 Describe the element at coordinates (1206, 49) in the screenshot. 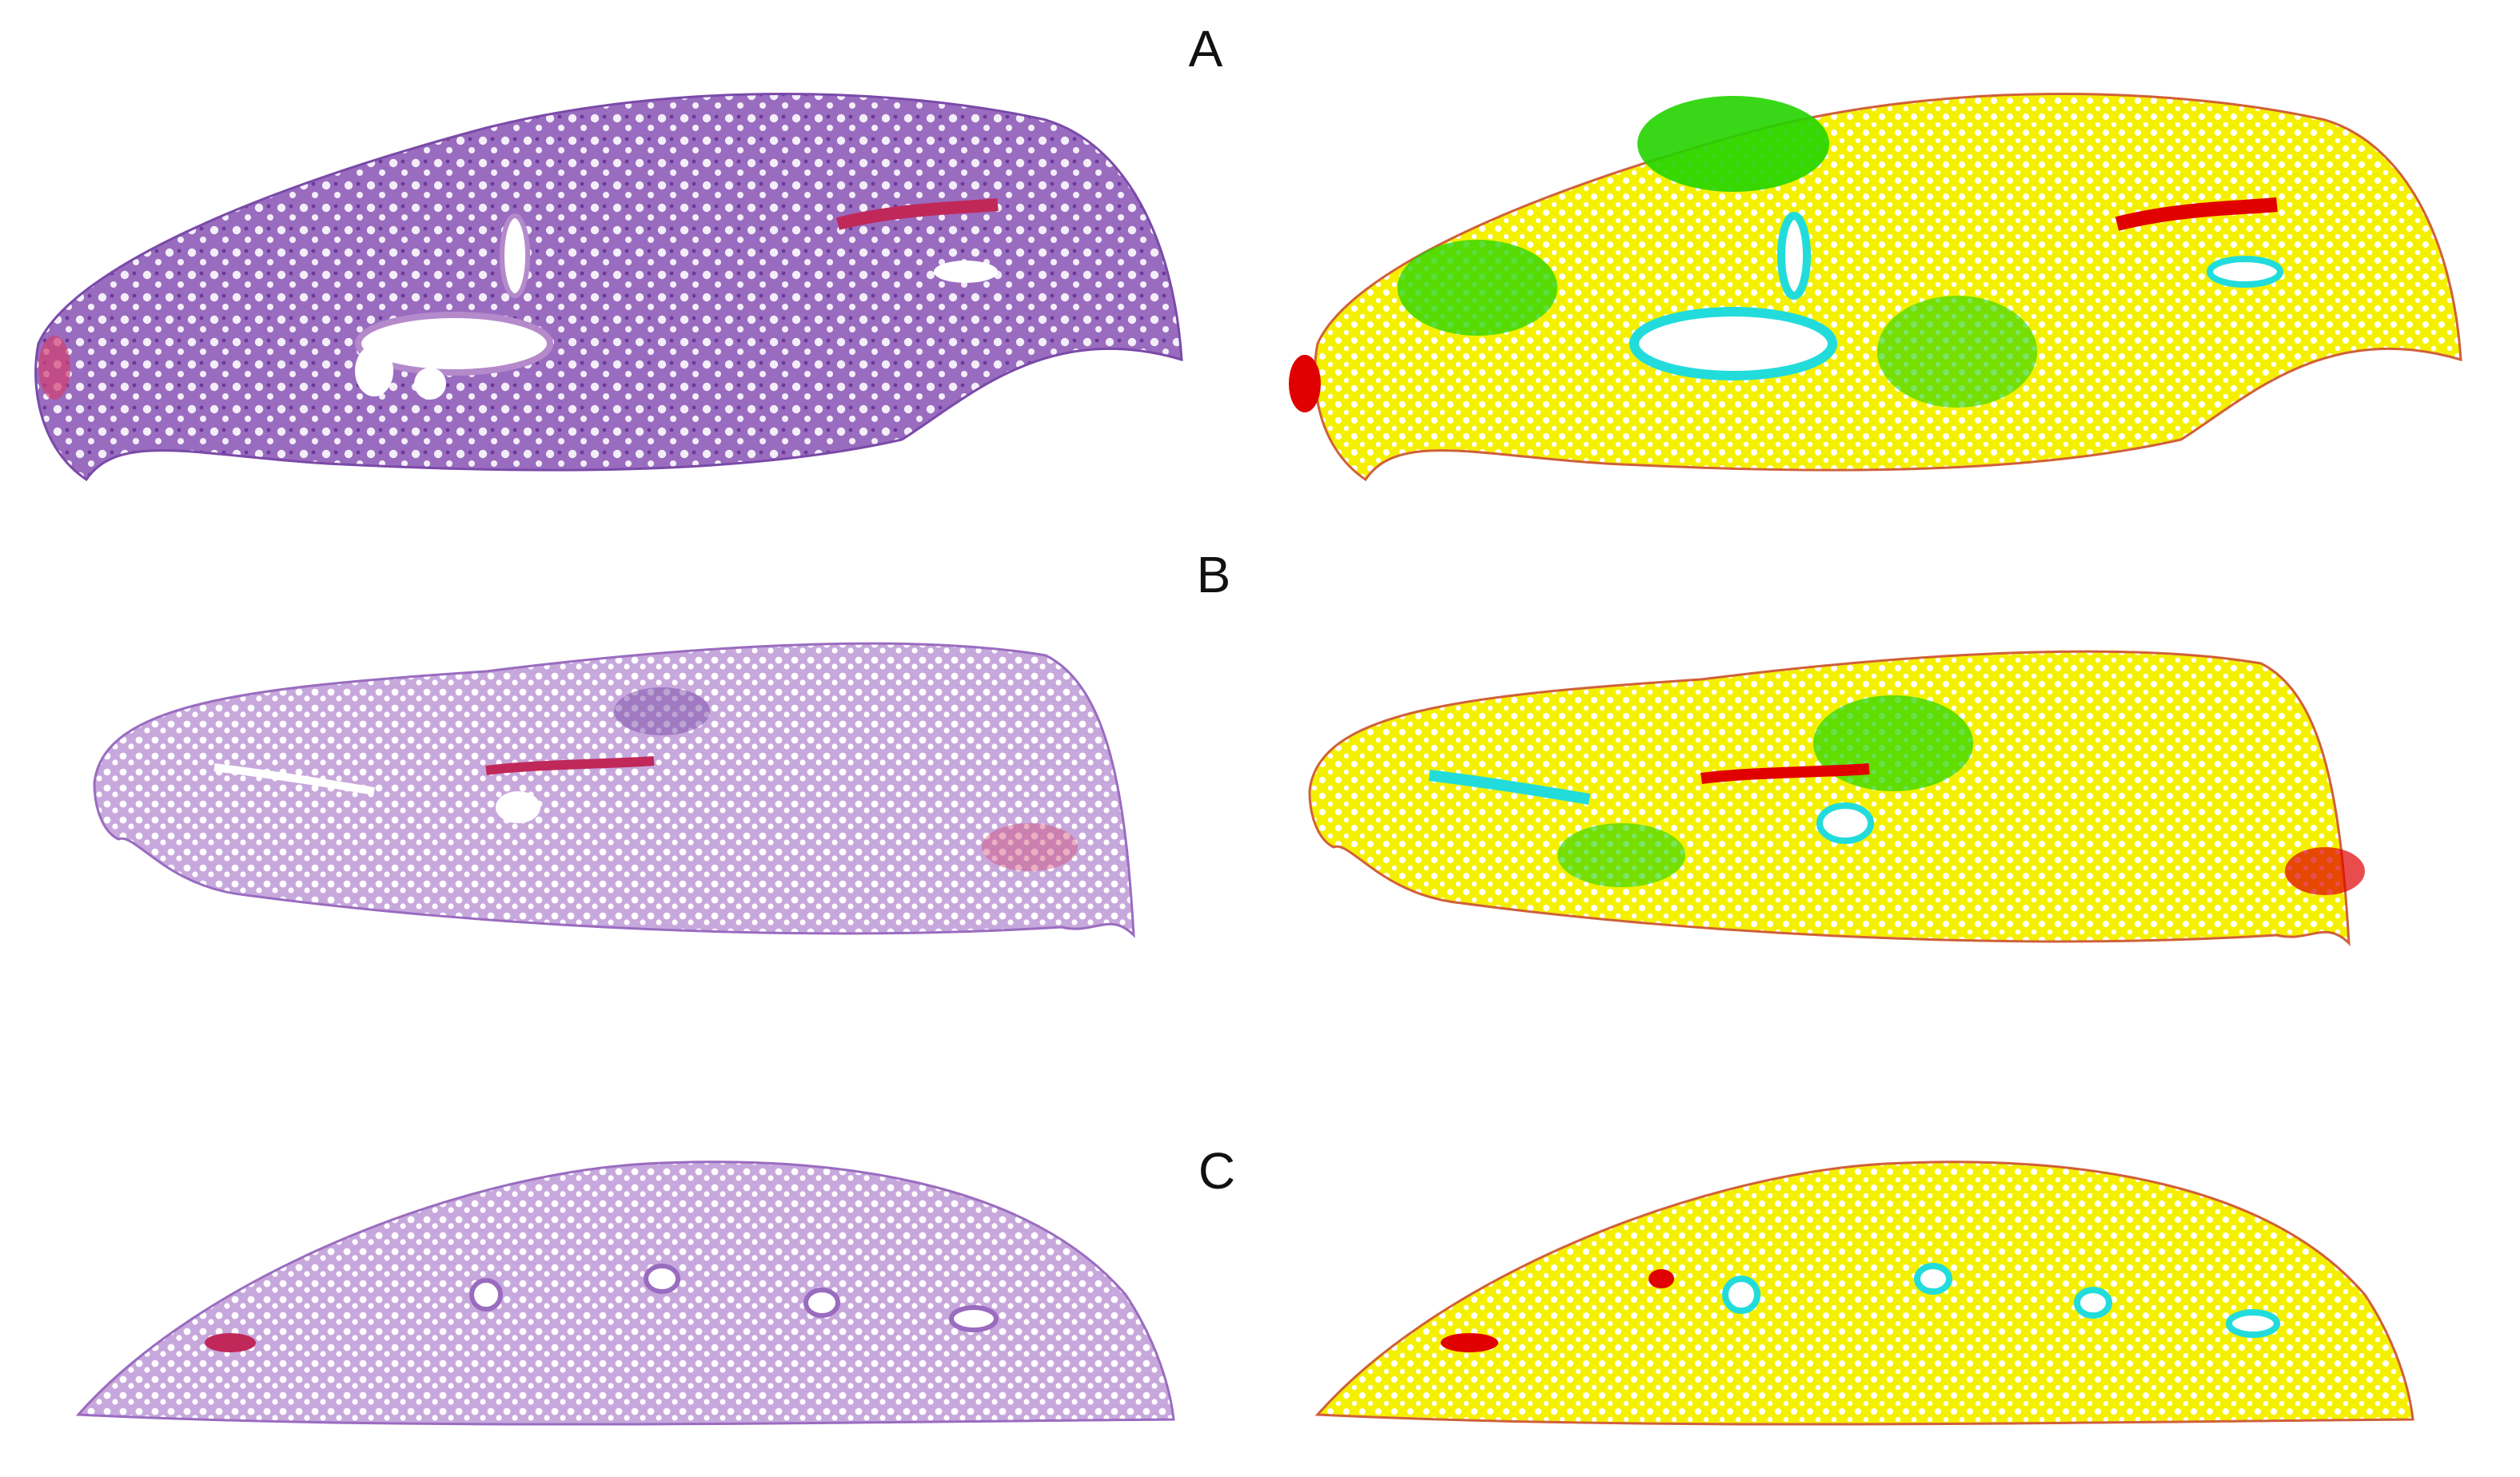

I see `panel-label: A` at that location.